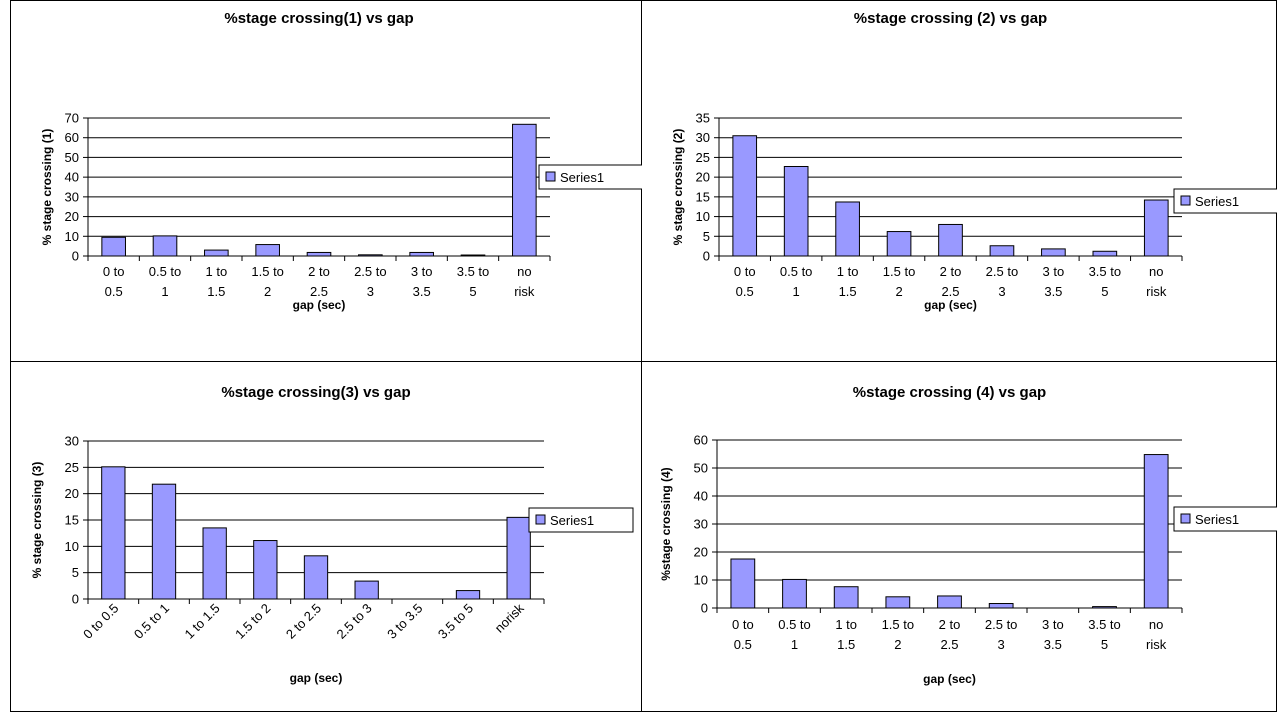 This screenshot has width=1277, height=712. I want to click on chart-4-x-axis-title: gap (sec), so click(949, 679).